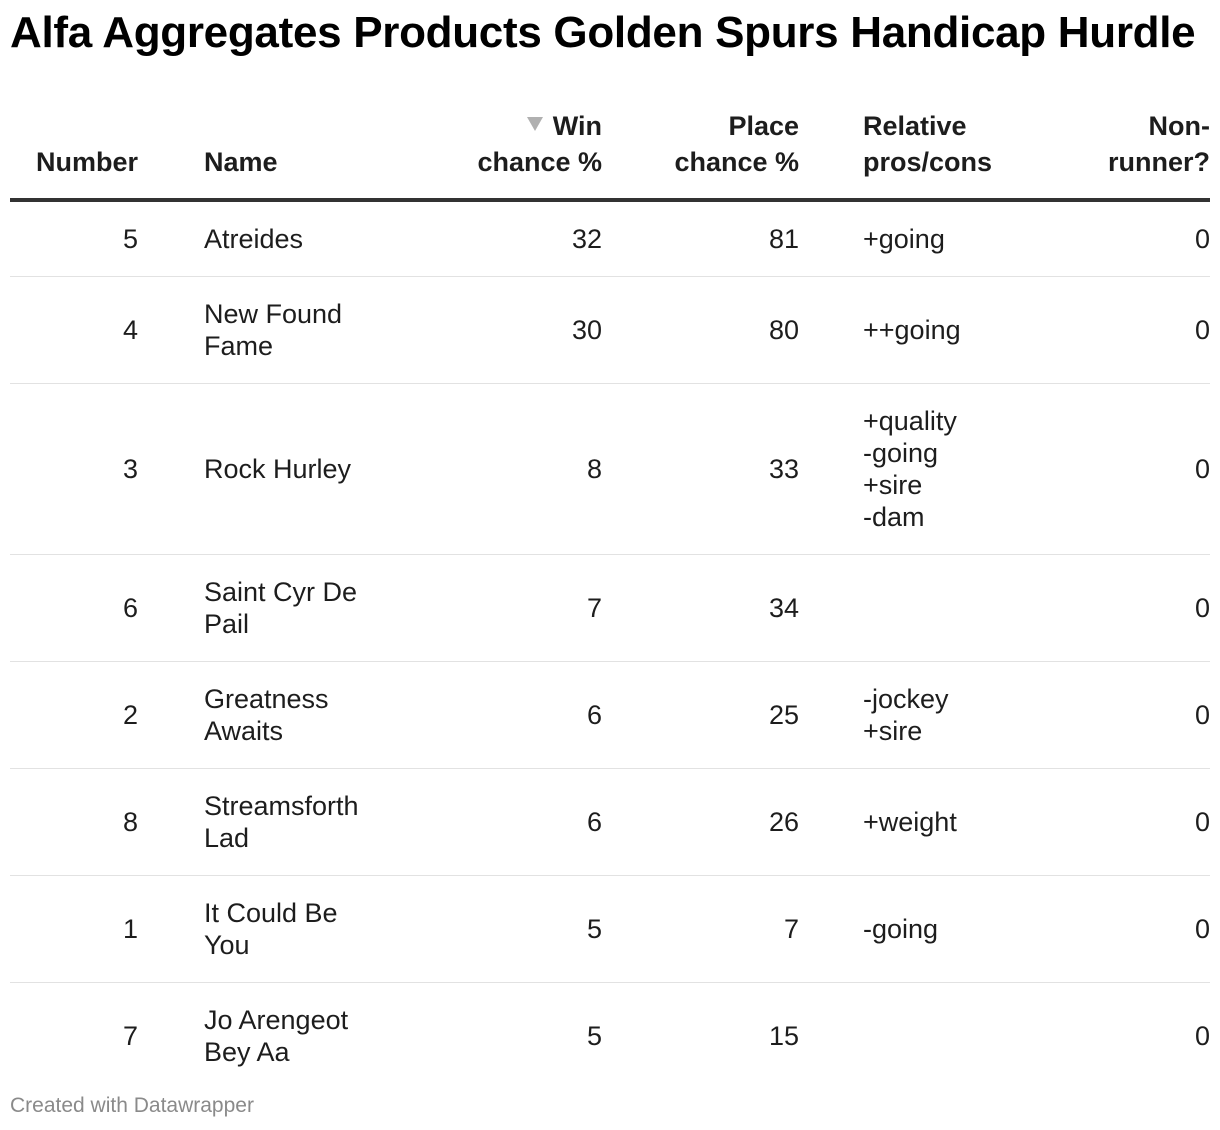 Image resolution: width=1220 pixels, height=1130 pixels. I want to click on cell-place-chance: 7, so click(700, 929).